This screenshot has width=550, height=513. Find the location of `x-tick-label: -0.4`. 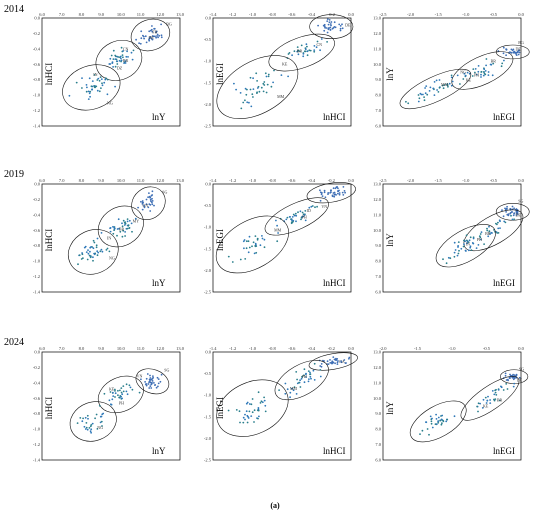

x-tick-label: -0.4 is located at coordinates (312, 348).